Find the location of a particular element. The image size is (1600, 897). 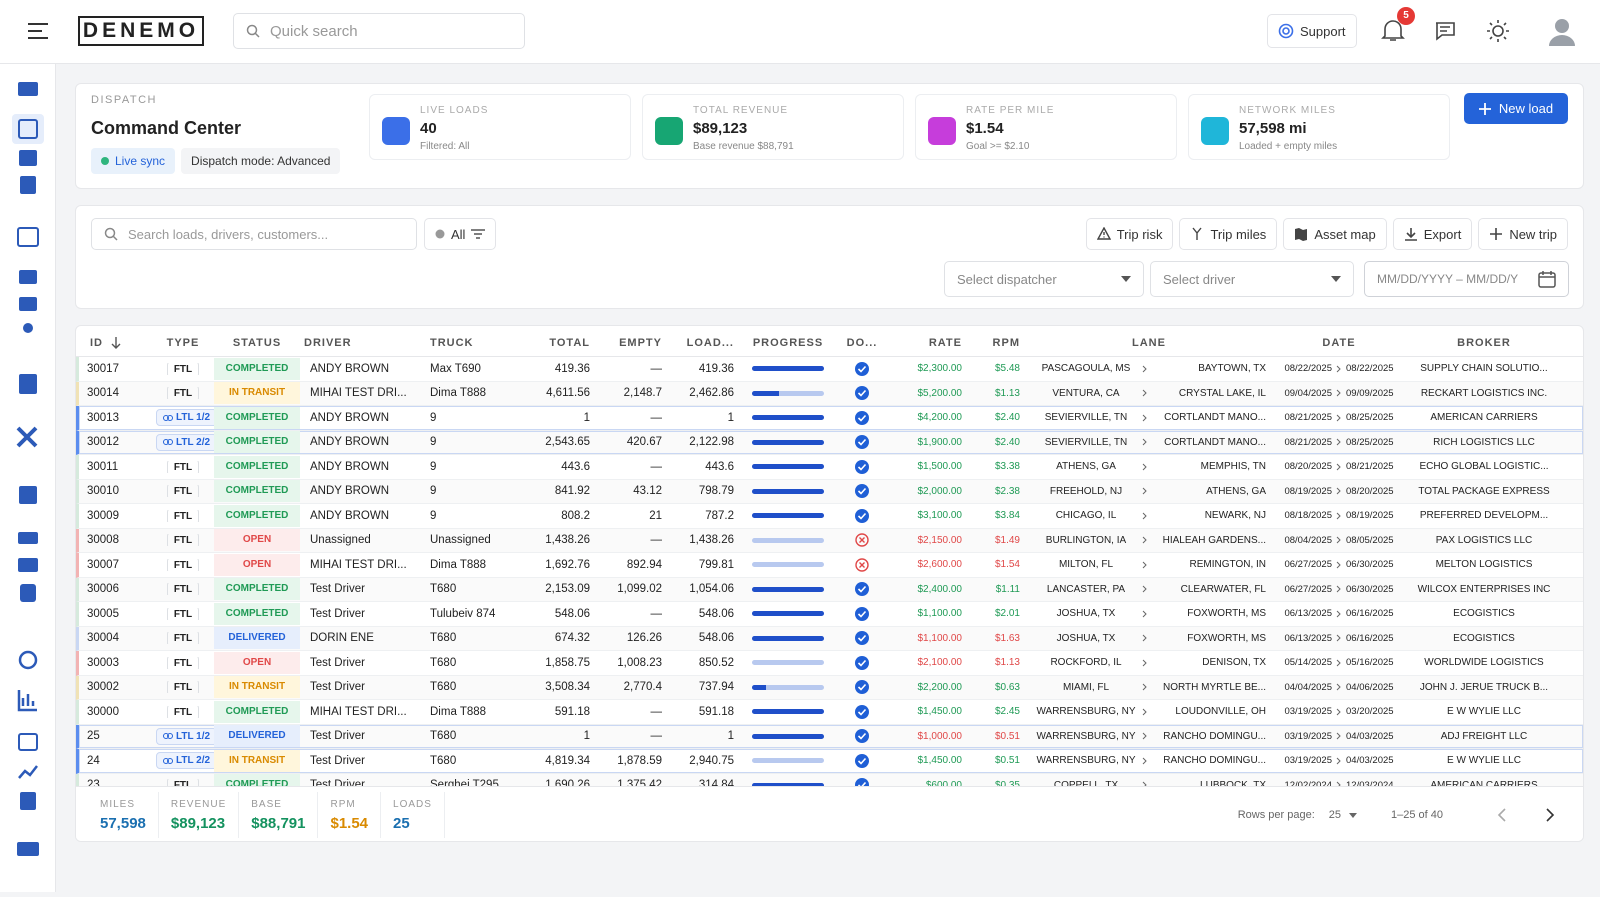

avatar is located at coordinates (1562, 31).